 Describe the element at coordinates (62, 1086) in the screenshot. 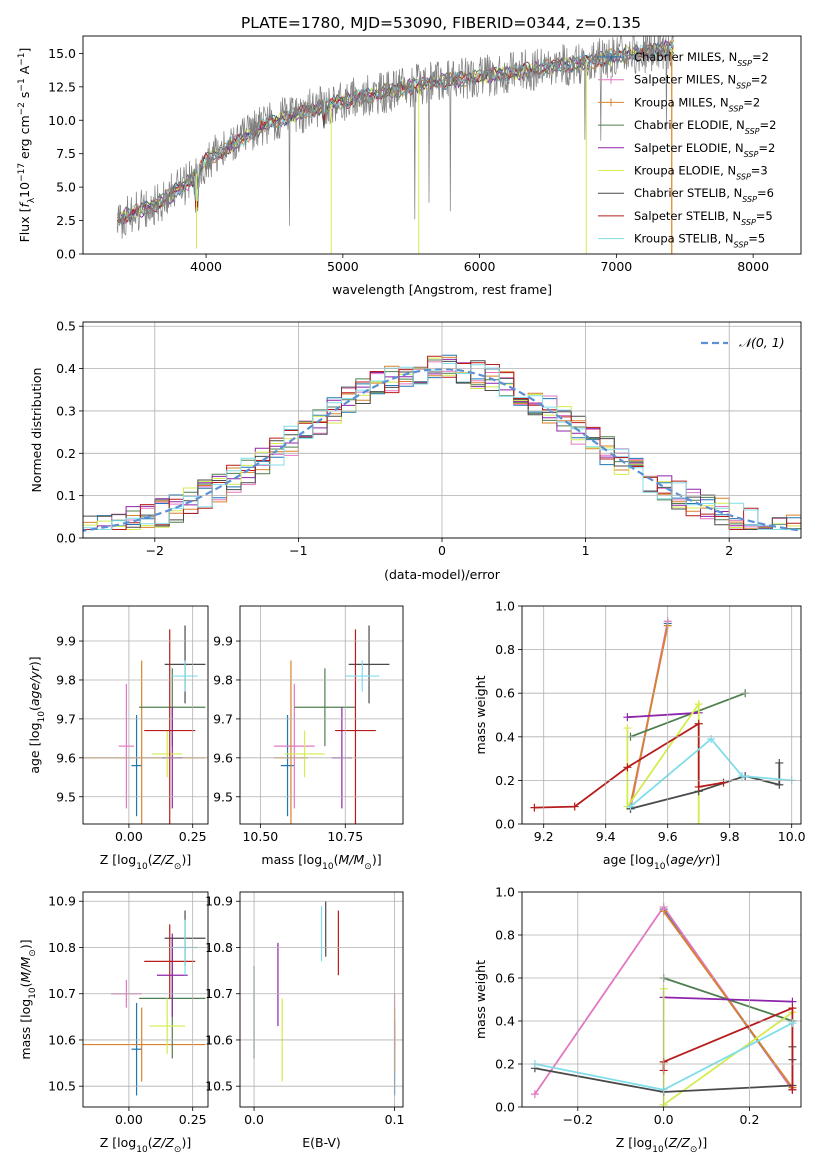

I see `y-tick-label: 10.5` at that location.